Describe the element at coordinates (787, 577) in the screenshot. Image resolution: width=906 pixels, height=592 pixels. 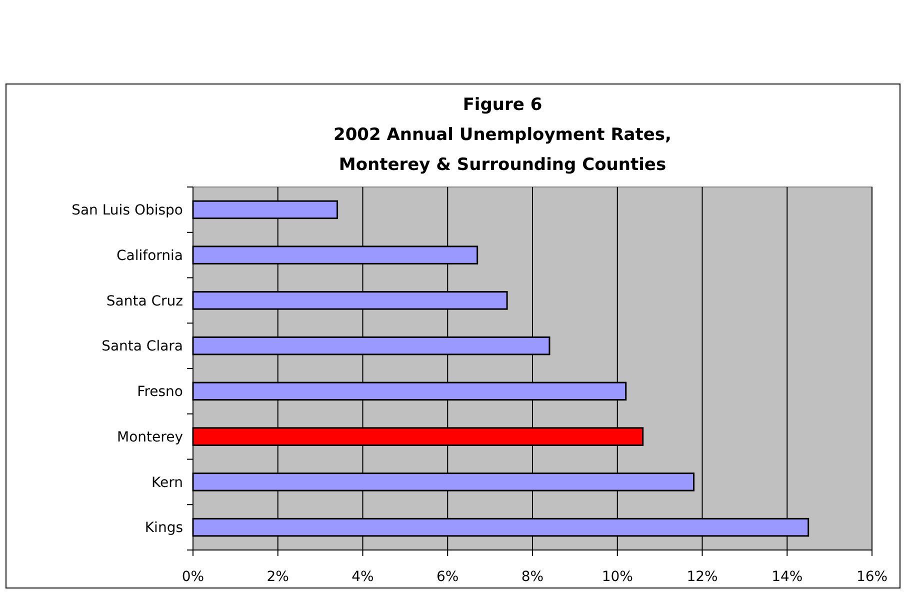
I see `x-tick-label: 14%` at that location.